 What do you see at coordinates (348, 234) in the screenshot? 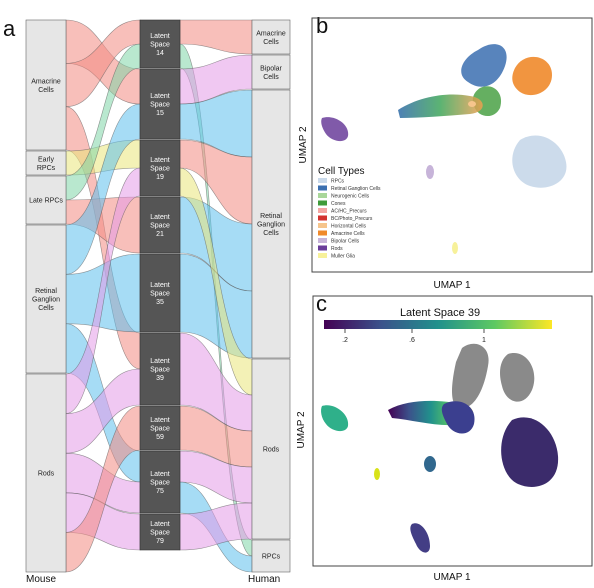
I see `legend-label: Amacrine Cells` at bounding box center [348, 234].